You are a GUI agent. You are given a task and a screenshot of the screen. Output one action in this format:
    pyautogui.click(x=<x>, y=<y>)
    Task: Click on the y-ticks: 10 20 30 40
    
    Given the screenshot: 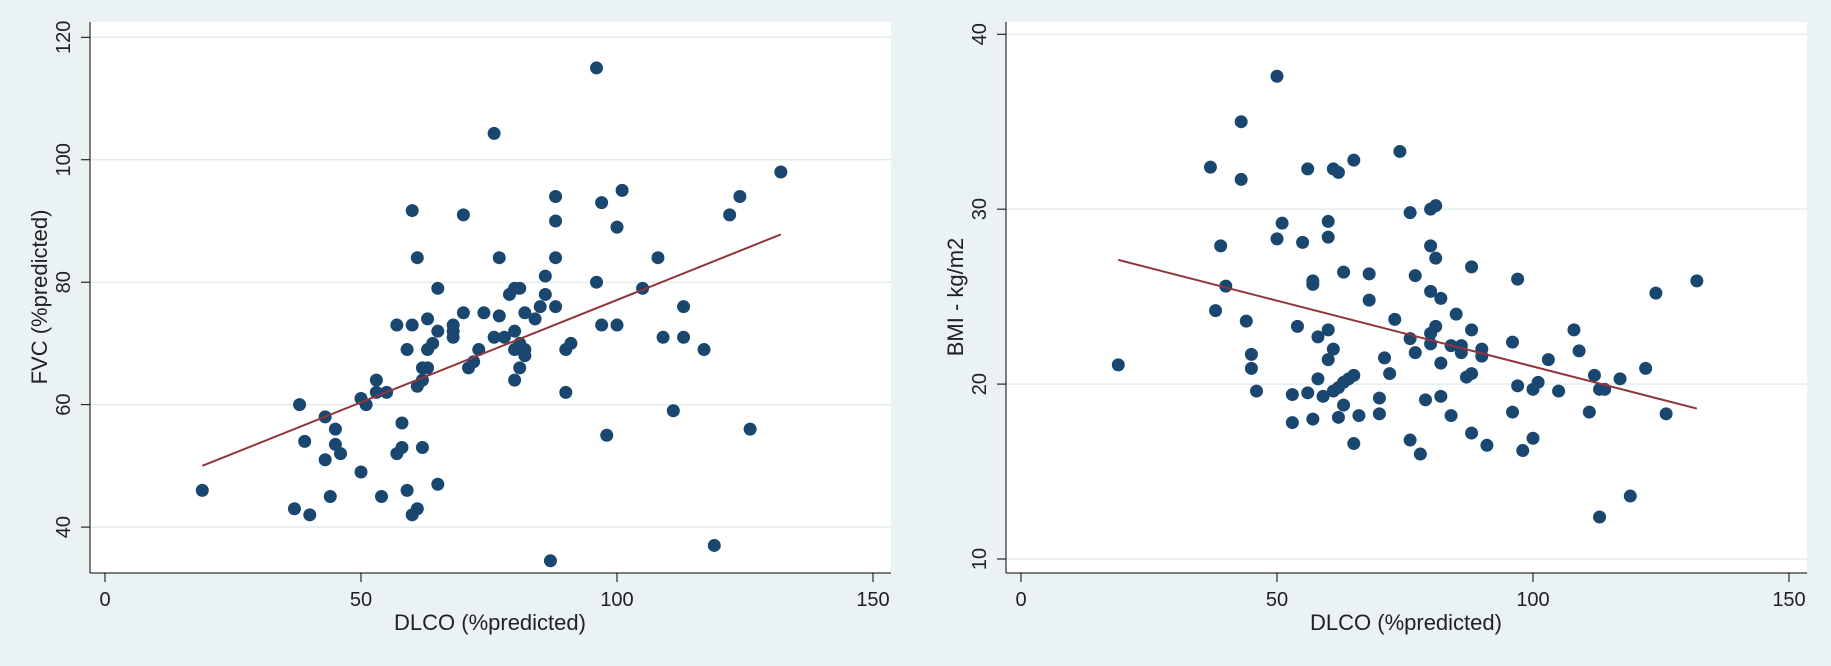 What is the action you would take?
    pyautogui.click(x=987, y=296)
    